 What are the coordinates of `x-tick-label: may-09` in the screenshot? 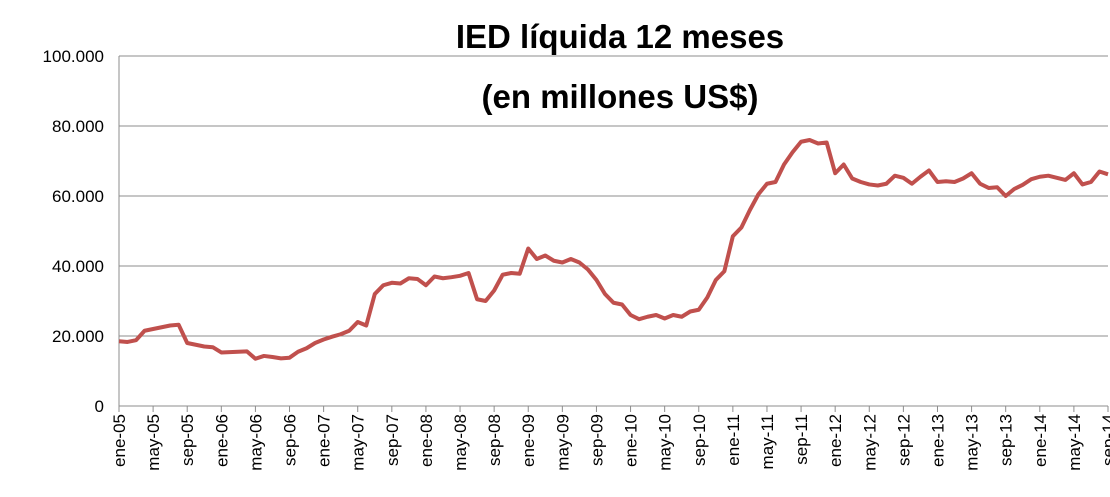 It's located at (562, 442).